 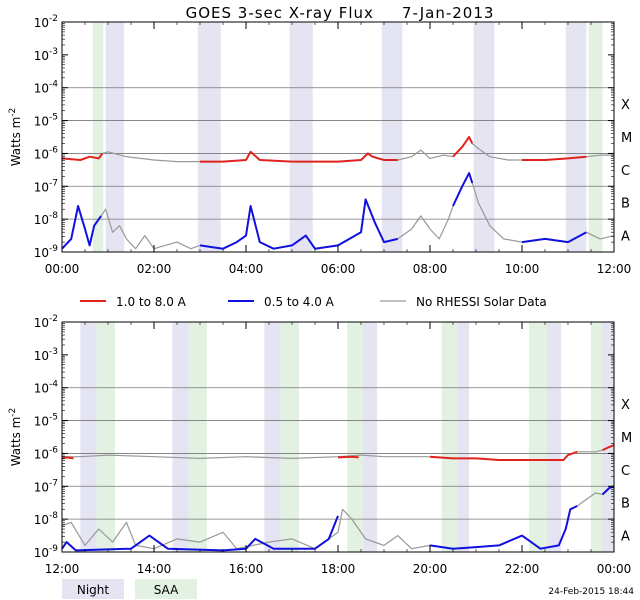 I want to click on x-tick-label: 04:00, so click(x=246, y=269).